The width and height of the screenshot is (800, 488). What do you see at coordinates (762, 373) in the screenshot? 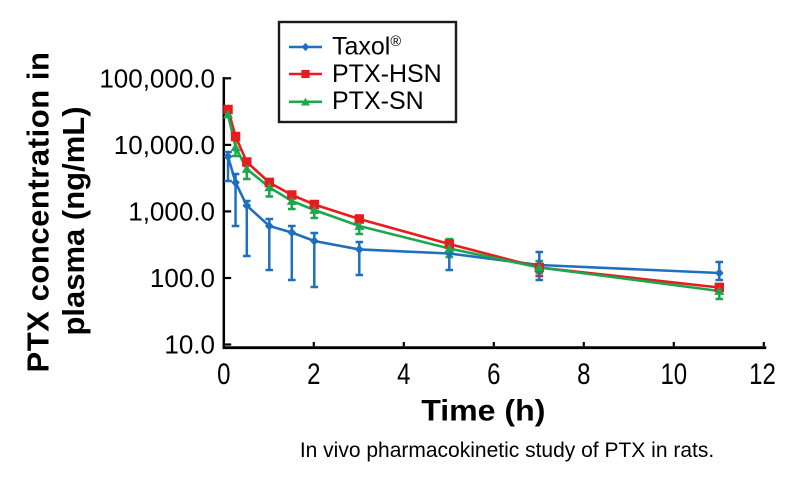
I see `svg-text: 12` at bounding box center [762, 373].